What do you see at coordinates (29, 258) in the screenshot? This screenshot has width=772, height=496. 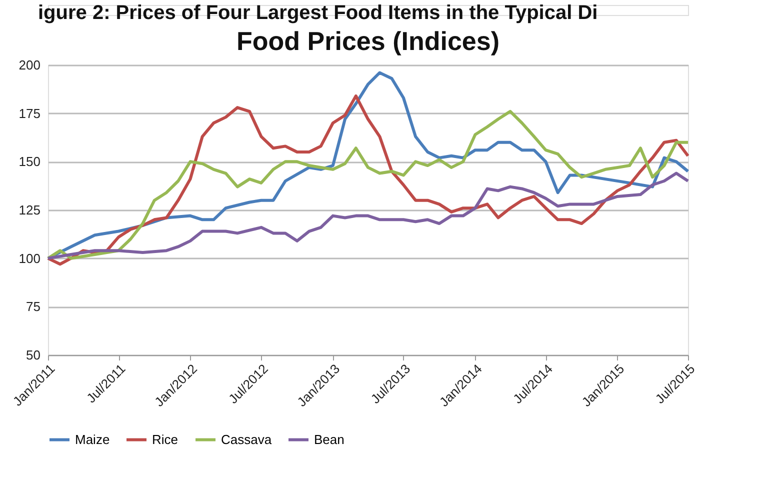 I see `y-tick-label: 100` at bounding box center [29, 258].